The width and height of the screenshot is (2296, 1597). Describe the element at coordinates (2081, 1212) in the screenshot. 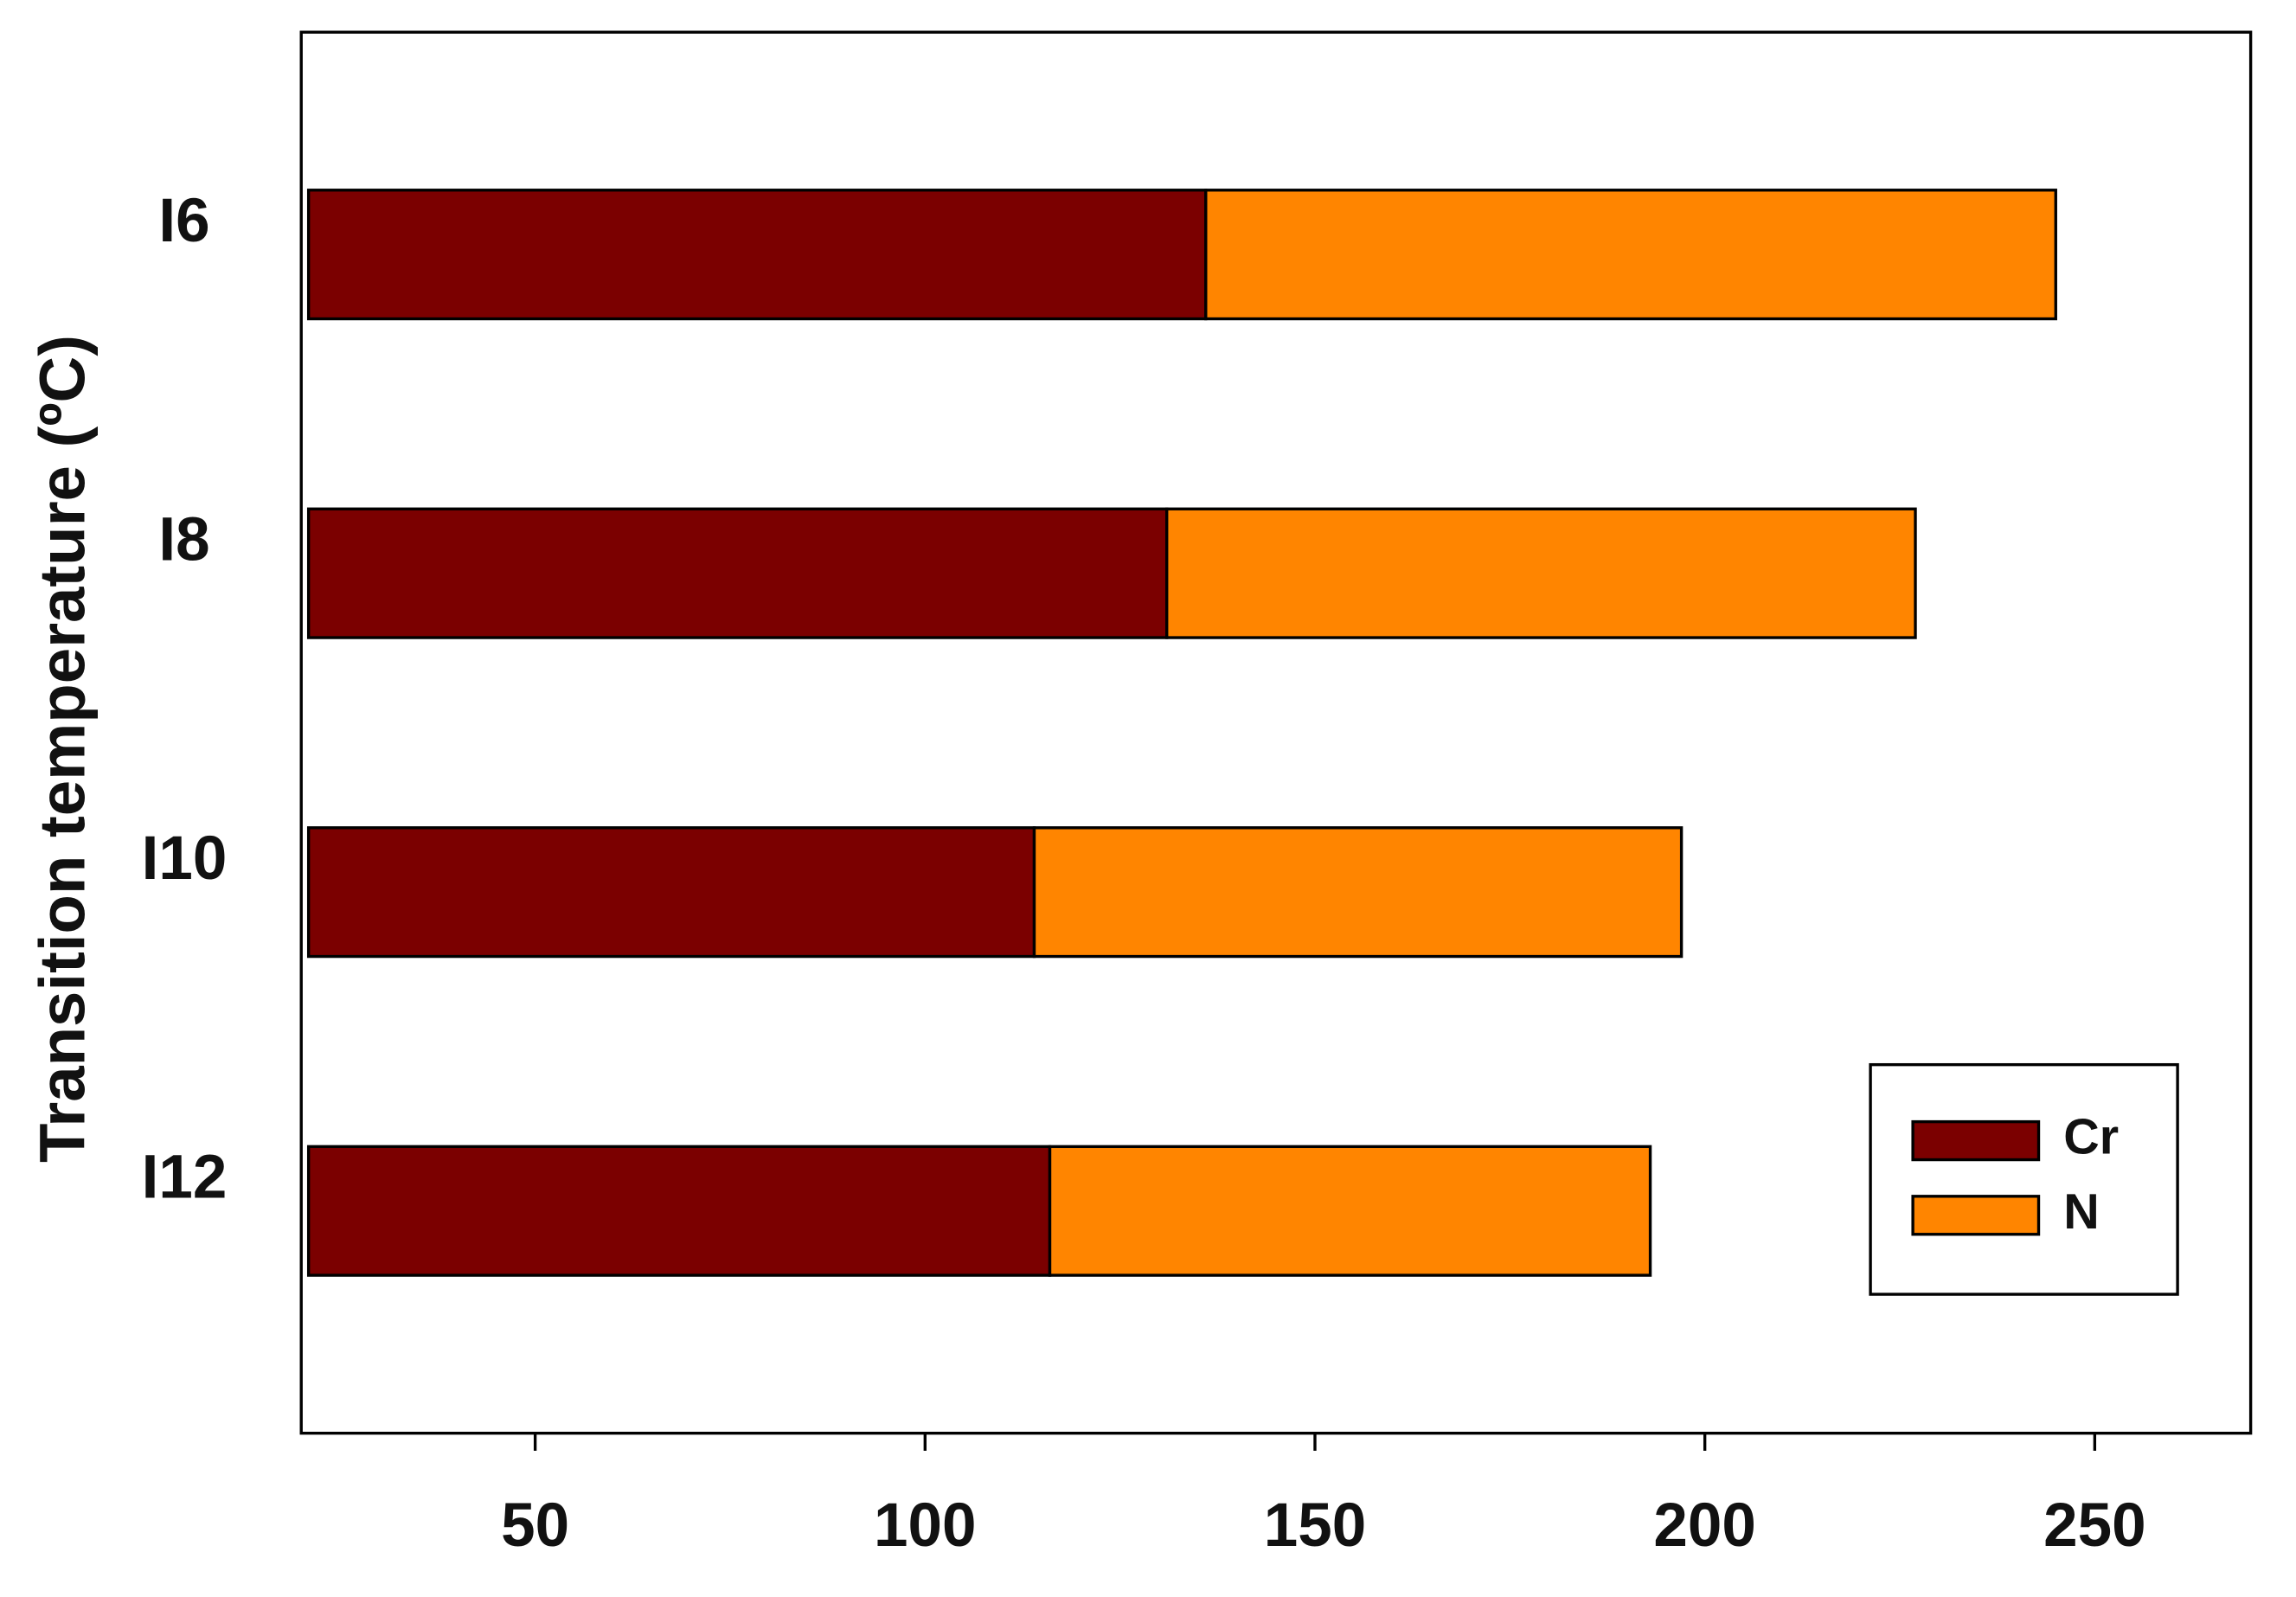

I see `legend-label: N` at that location.